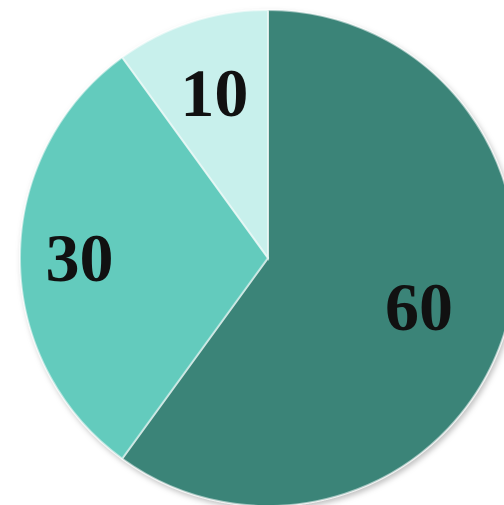  Describe the element at coordinates (80, 258) in the screenshot. I see `pie-data-label-1: 30` at that location.